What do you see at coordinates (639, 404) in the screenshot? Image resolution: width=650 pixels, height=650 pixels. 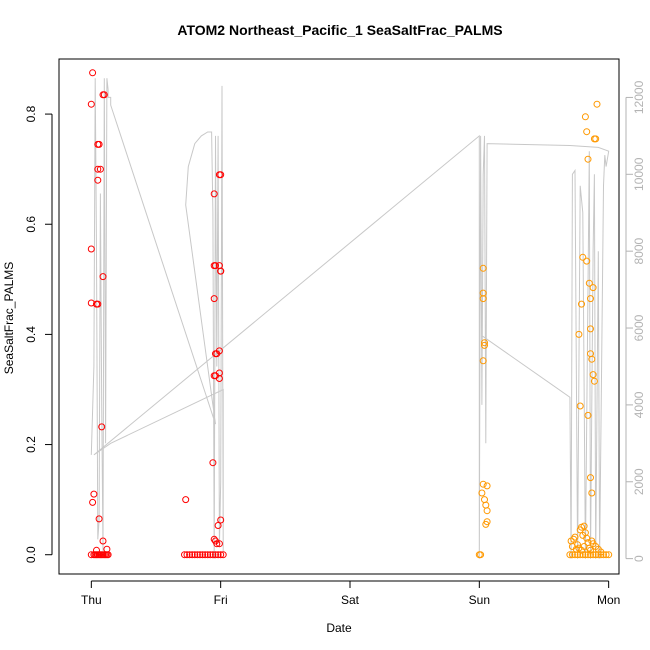 I see `y2-tick-label: 4000` at bounding box center [639, 404].